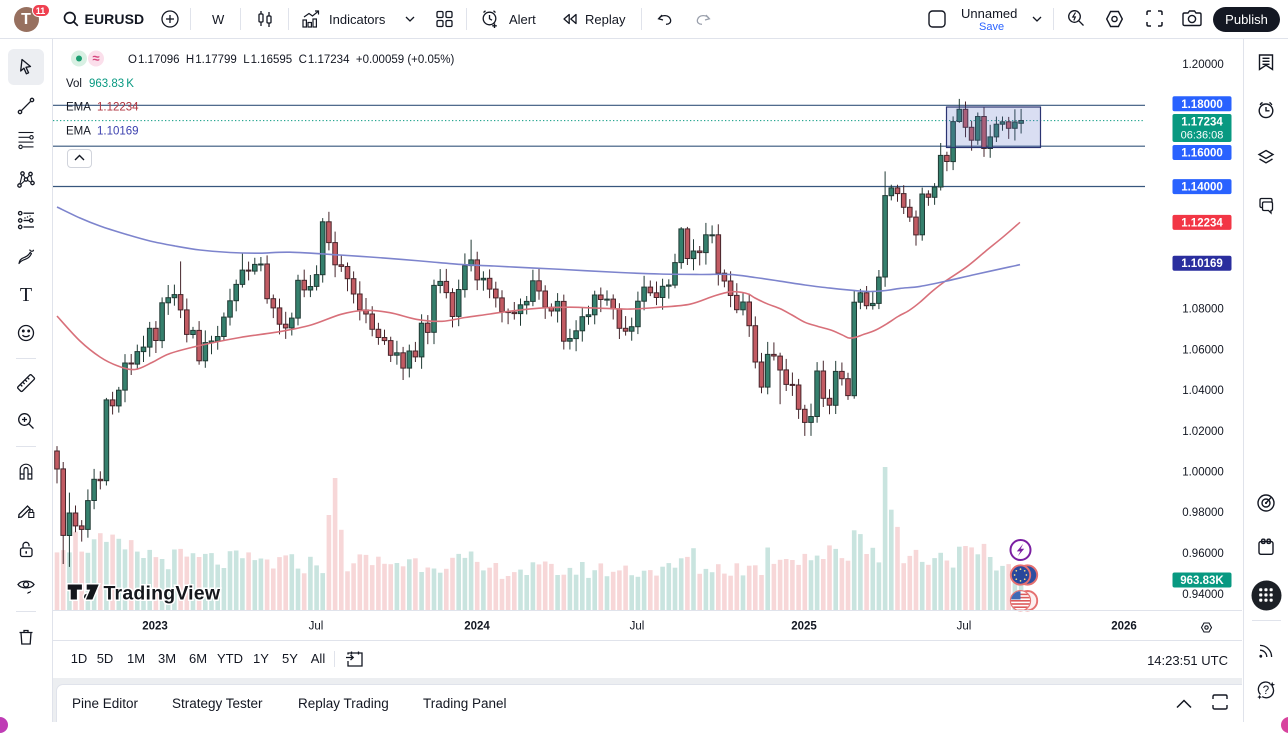  Describe the element at coordinates (1202, 136) in the screenshot. I see `svg-text: 06:36:08` at that location.